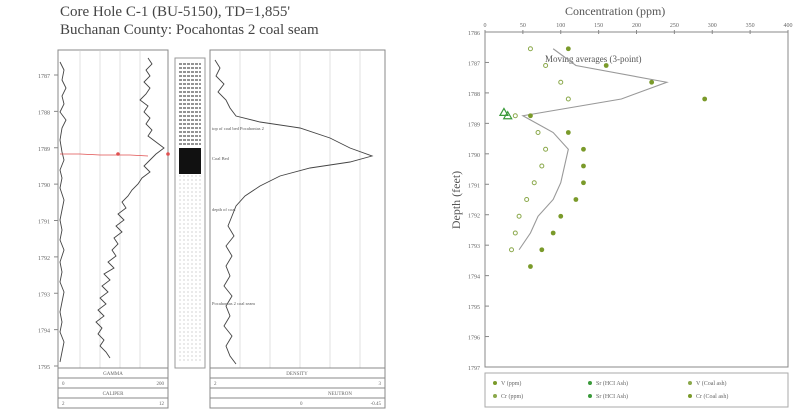 This screenshot has height=411, width=807. Describe the element at coordinates (593, 149) in the screenshot. I see `moving-average-line` at that location.